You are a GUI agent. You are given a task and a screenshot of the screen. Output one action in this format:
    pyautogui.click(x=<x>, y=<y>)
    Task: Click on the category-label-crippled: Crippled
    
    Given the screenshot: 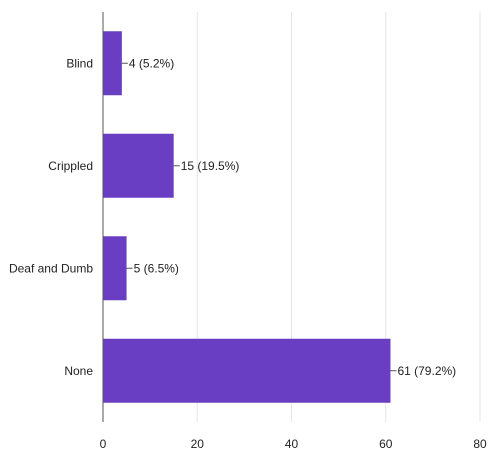 What is the action you would take?
    pyautogui.click(x=70, y=166)
    